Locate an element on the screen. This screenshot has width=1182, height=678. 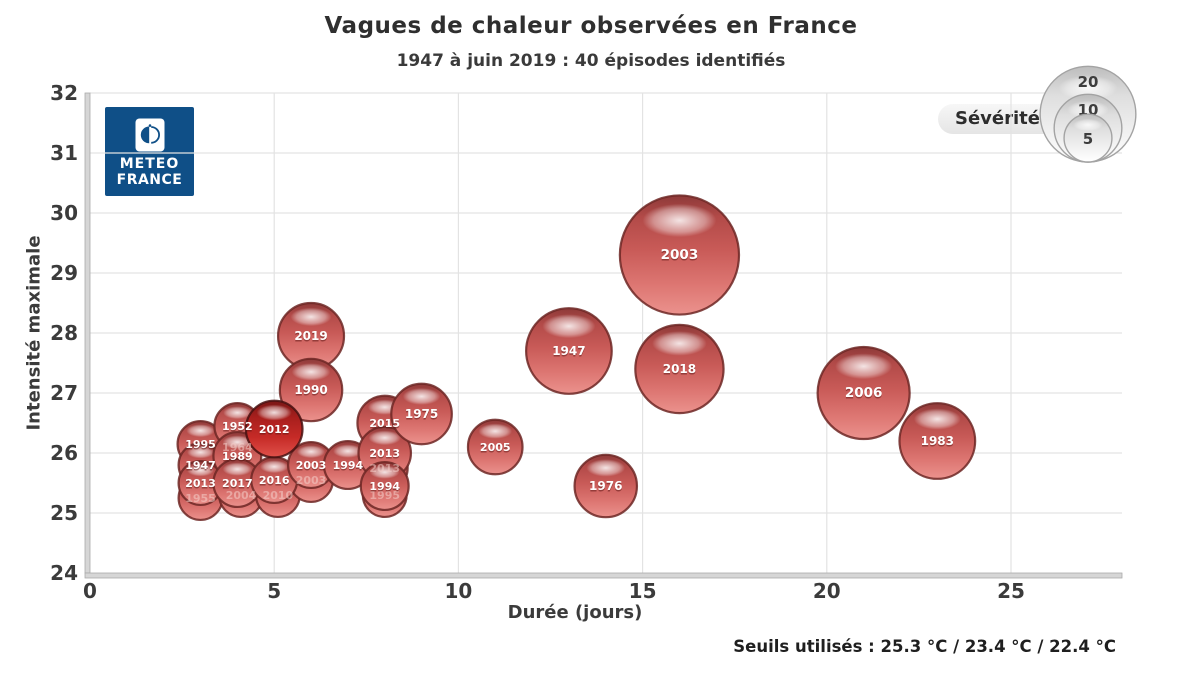
bubble-label-1990: 1990 is located at coordinates (310, 390).